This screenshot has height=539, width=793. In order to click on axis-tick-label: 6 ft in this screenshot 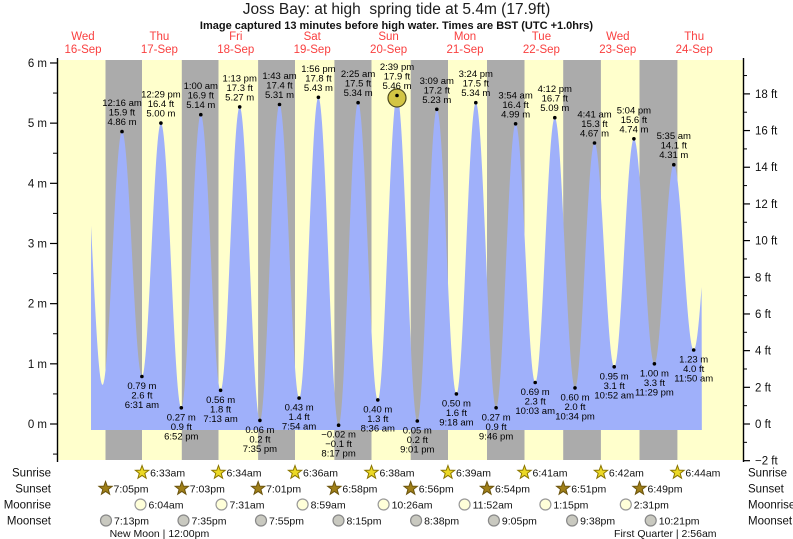, I will do `click(763, 315)`.